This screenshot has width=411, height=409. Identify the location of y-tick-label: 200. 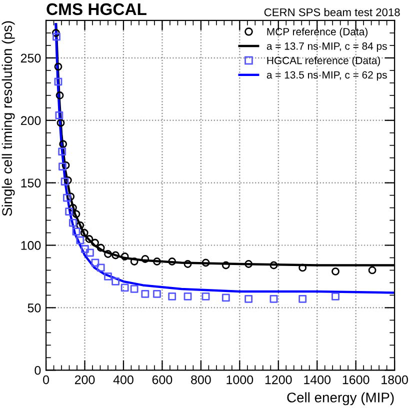
(30, 121).